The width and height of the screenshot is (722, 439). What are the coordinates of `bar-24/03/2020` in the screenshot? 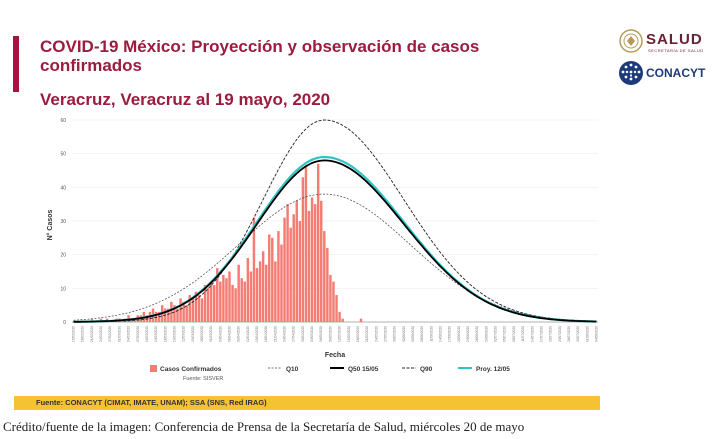 It's located at (189, 308).